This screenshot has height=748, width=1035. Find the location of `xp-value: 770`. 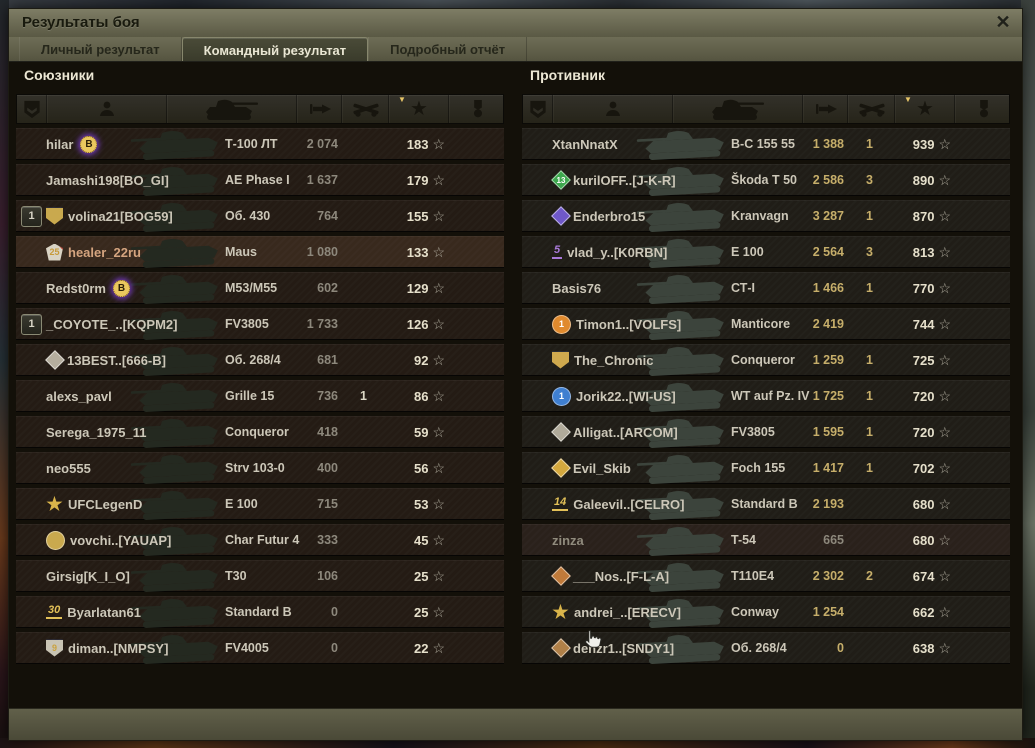

xp-value: 770 is located at coordinates (923, 288).